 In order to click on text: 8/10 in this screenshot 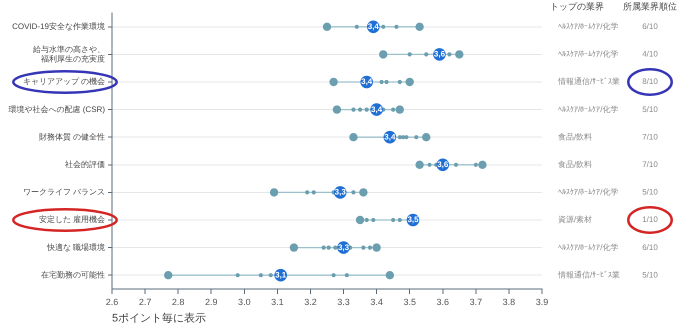, I will do `click(650, 81)`.